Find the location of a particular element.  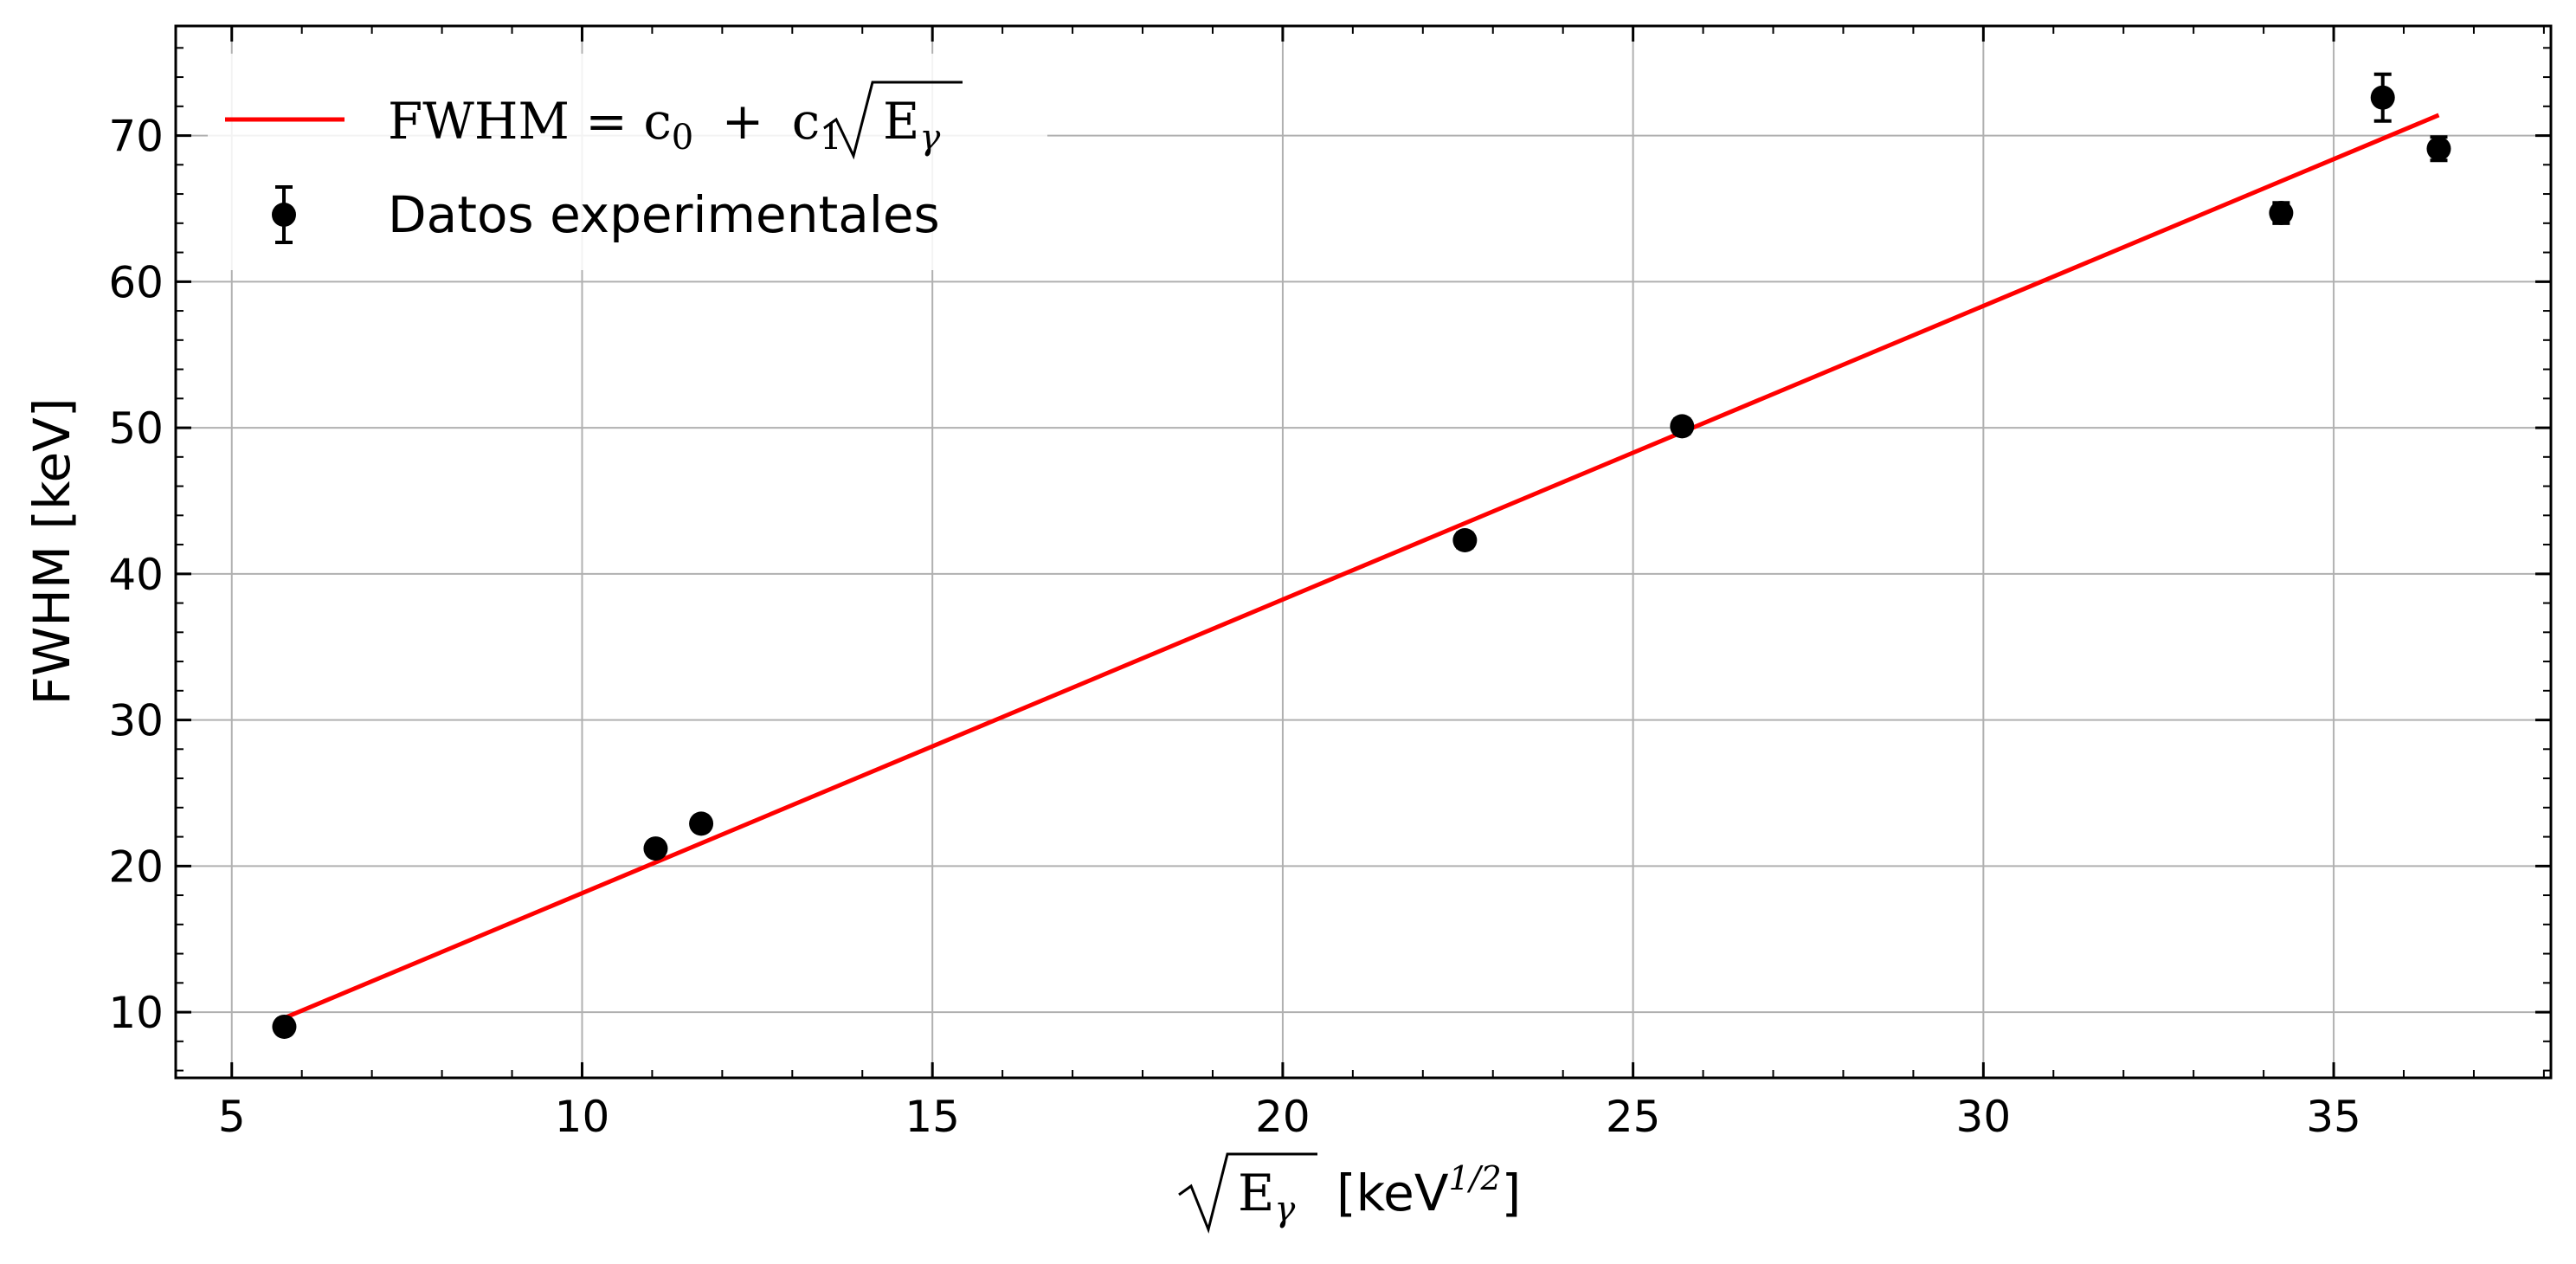

y-tick-label: 60 is located at coordinates (136, 282).